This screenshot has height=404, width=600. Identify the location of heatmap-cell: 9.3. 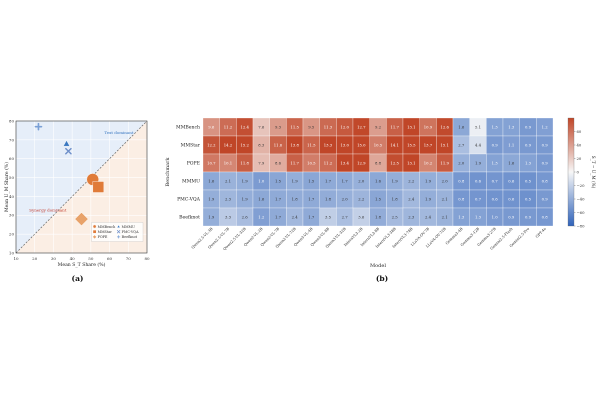
(278, 127).